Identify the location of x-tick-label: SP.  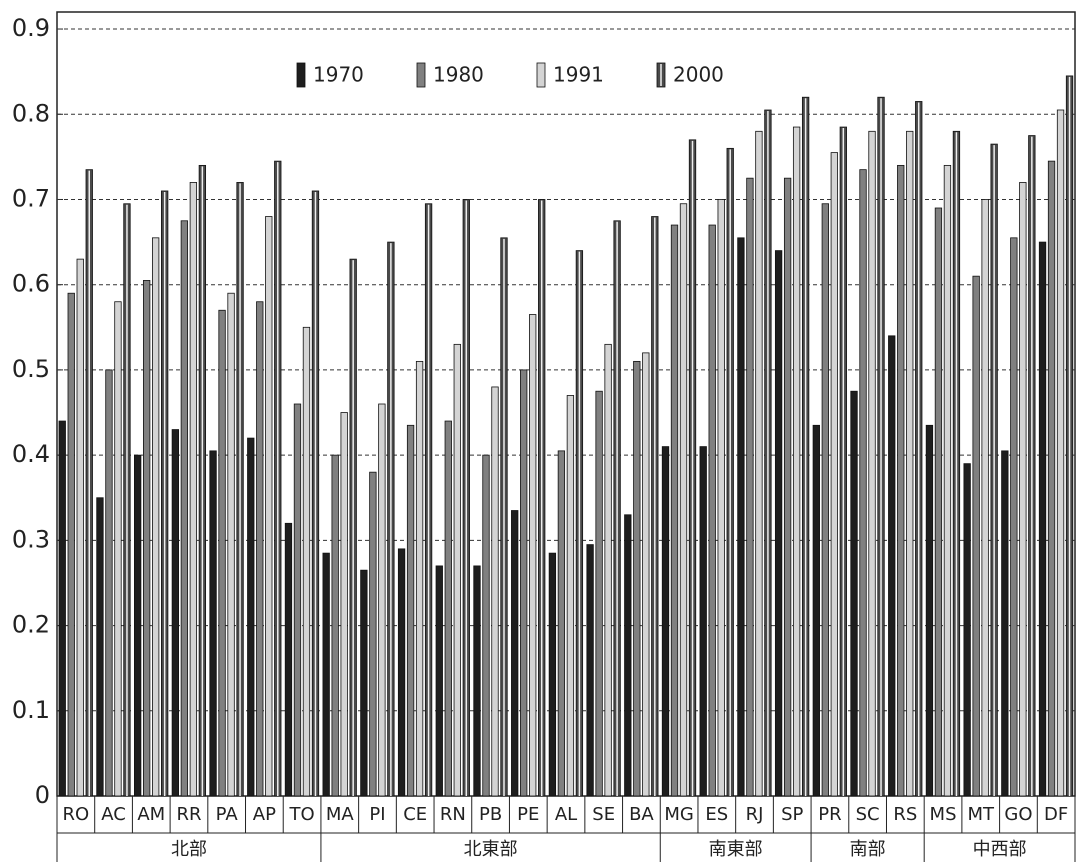
(792, 814).